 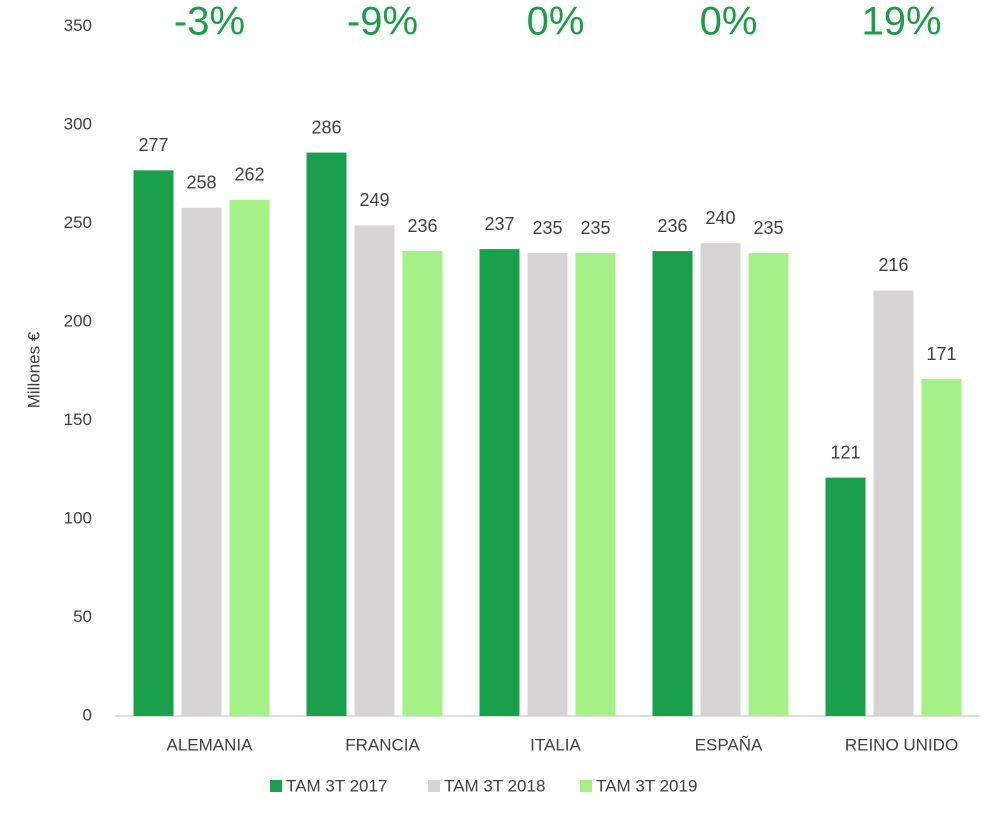 What do you see at coordinates (499, 224) in the screenshot?
I see `value-label: 237` at bounding box center [499, 224].